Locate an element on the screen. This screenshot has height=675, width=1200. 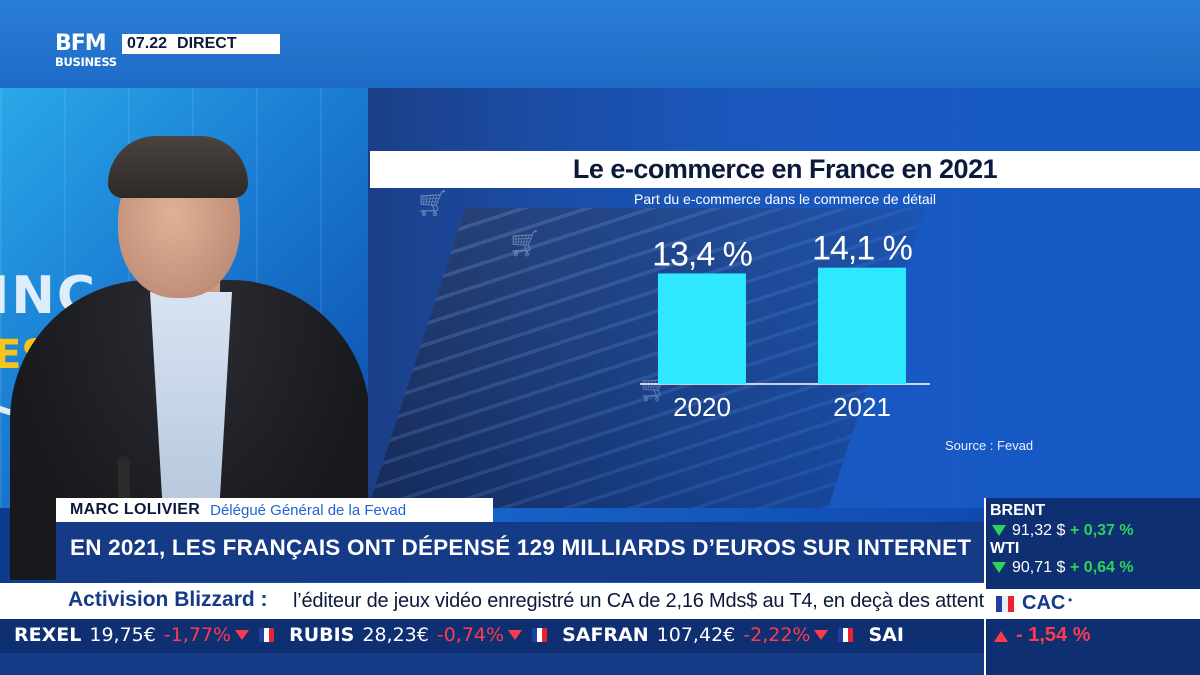
market-price: 90,71 $ is located at coordinates (1039, 567).